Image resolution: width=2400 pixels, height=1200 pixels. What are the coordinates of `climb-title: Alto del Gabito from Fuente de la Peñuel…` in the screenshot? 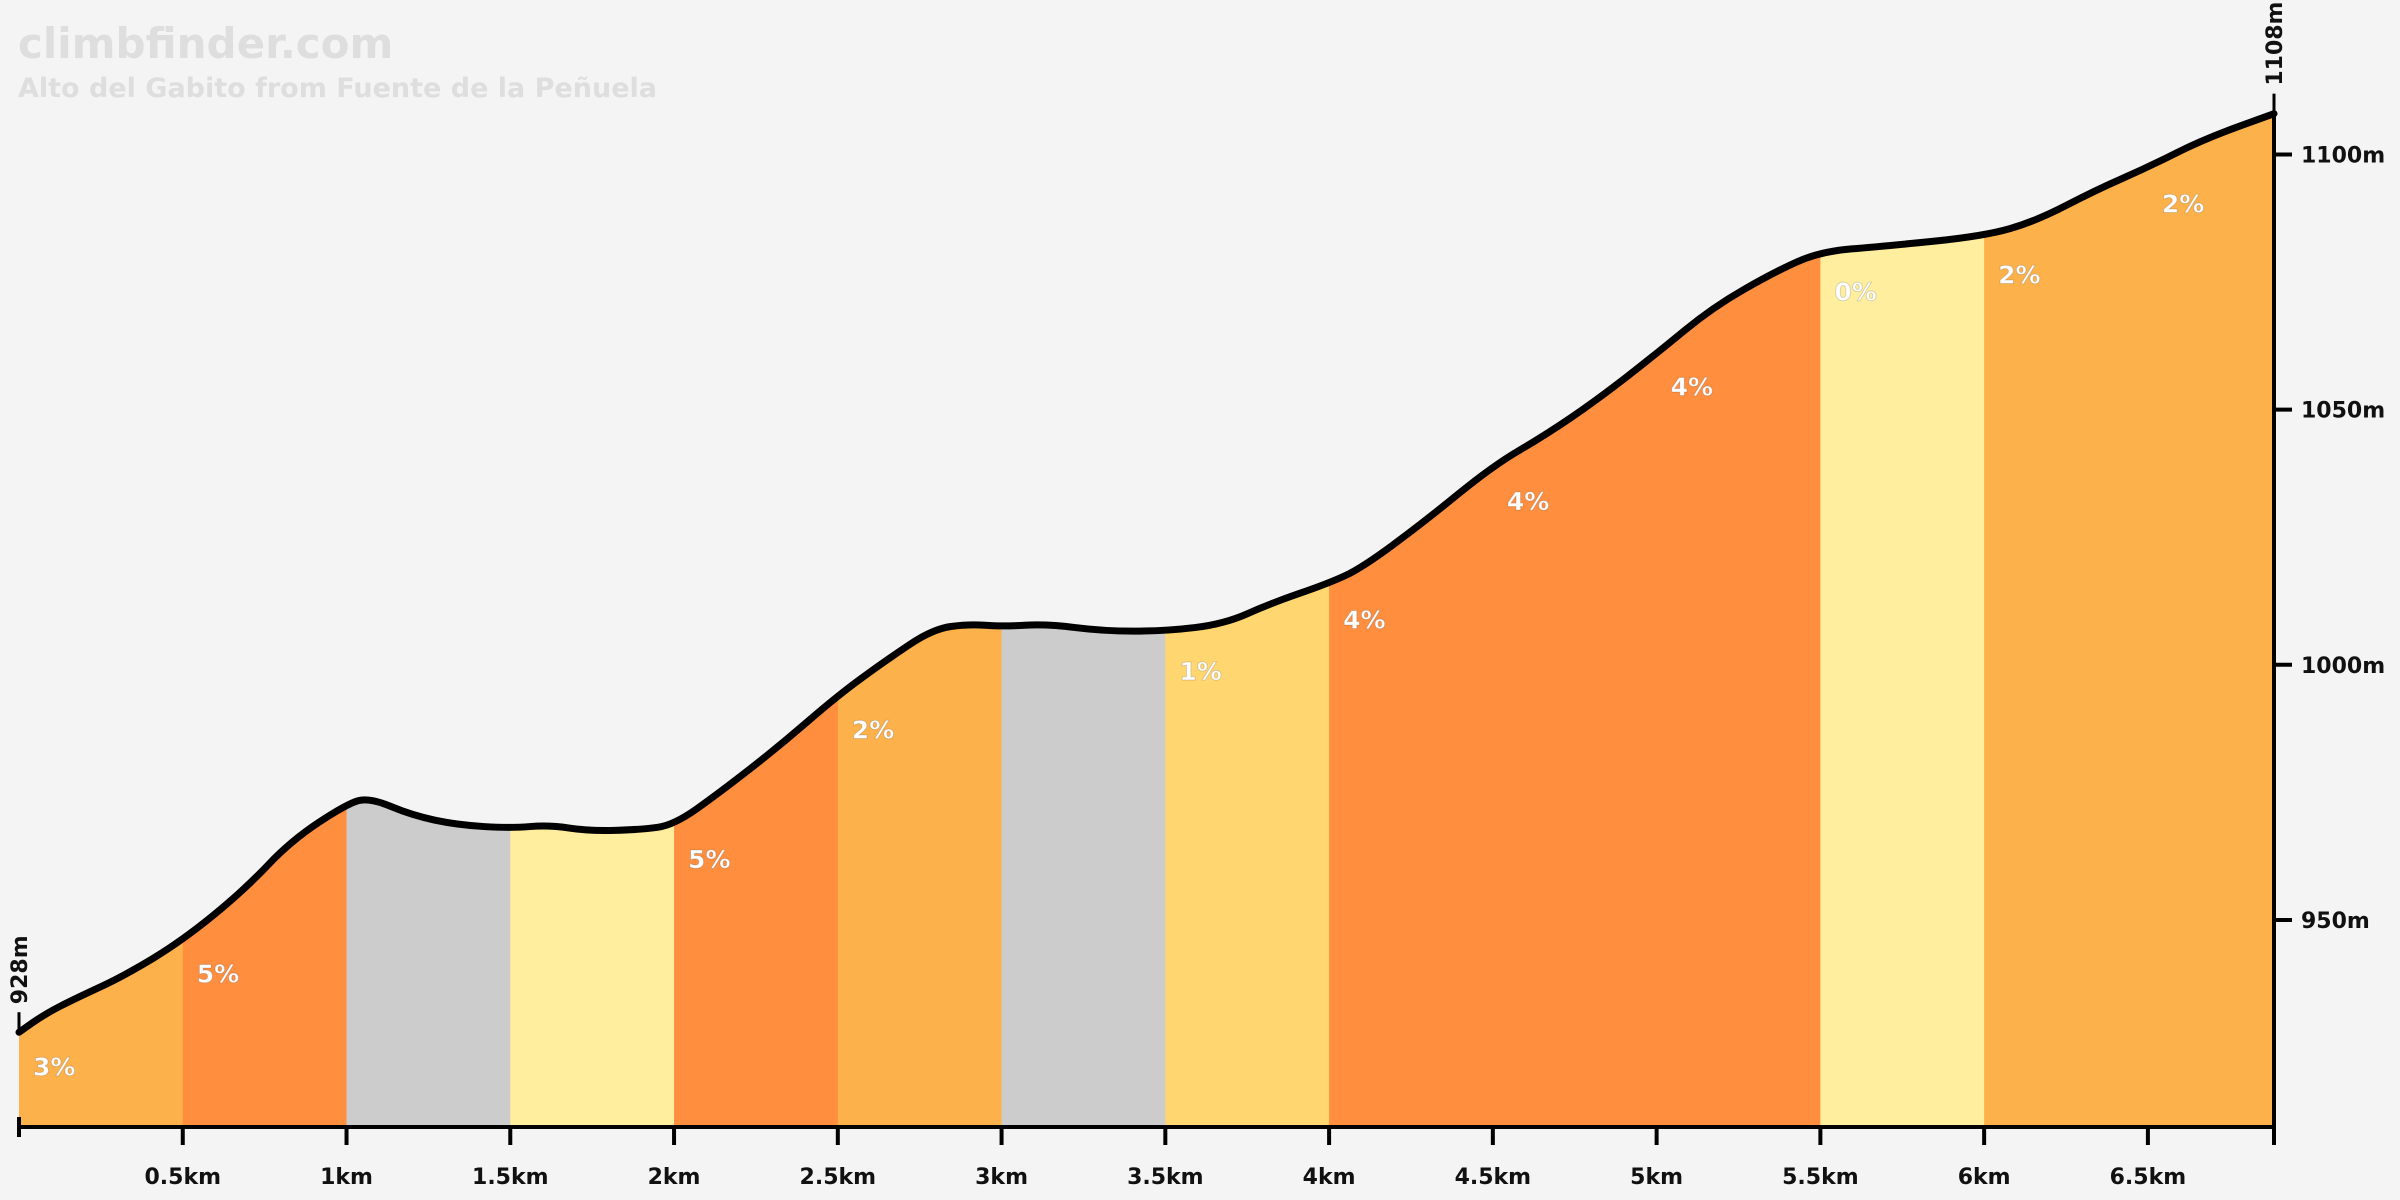 It's located at (337, 88).